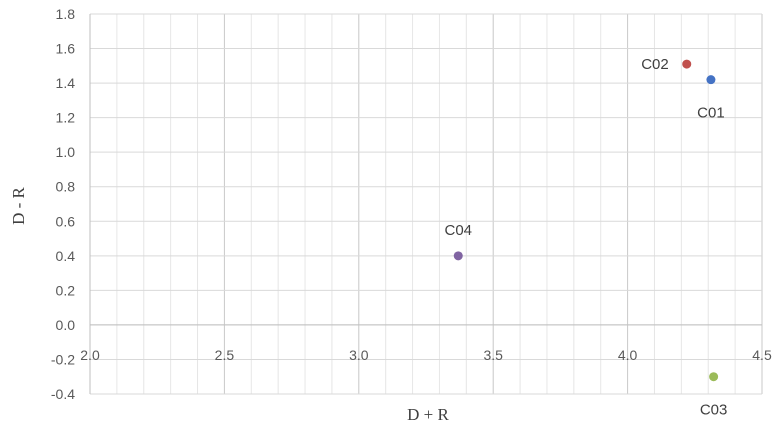 This screenshot has width=776, height=427. Describe the element at coordinates (66, 256) in the screenshot. I see `y-tick-label: 0.4` at that location.